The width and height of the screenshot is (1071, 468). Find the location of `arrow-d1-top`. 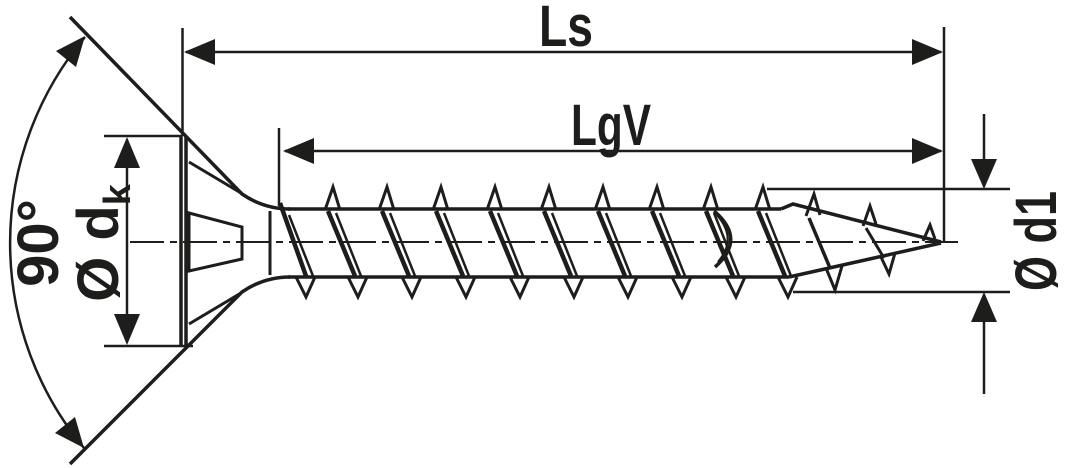

arrow-d1-top is located at coordinates (984, 174).